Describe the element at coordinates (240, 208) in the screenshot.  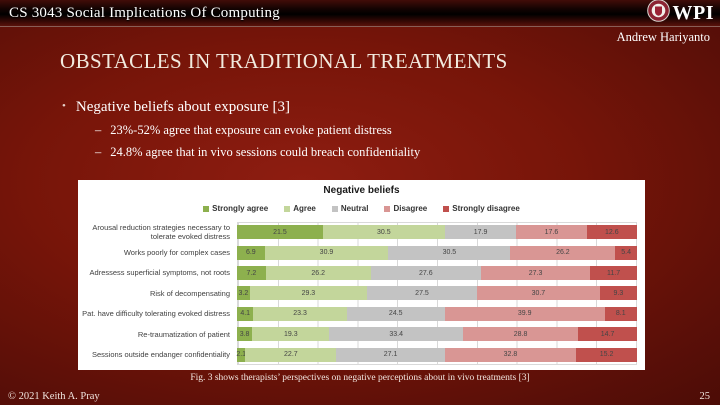
I see `legend-label: Strongly agree` at that location.